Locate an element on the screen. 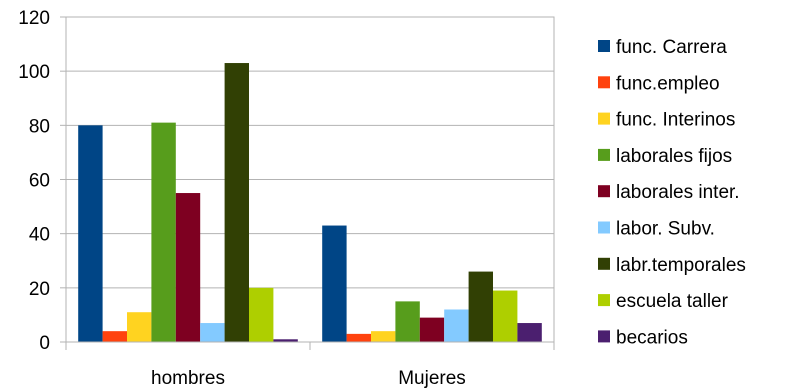 The image size is (785, 389). legend-label: func. Interinos is located at coordinates (675, 120).